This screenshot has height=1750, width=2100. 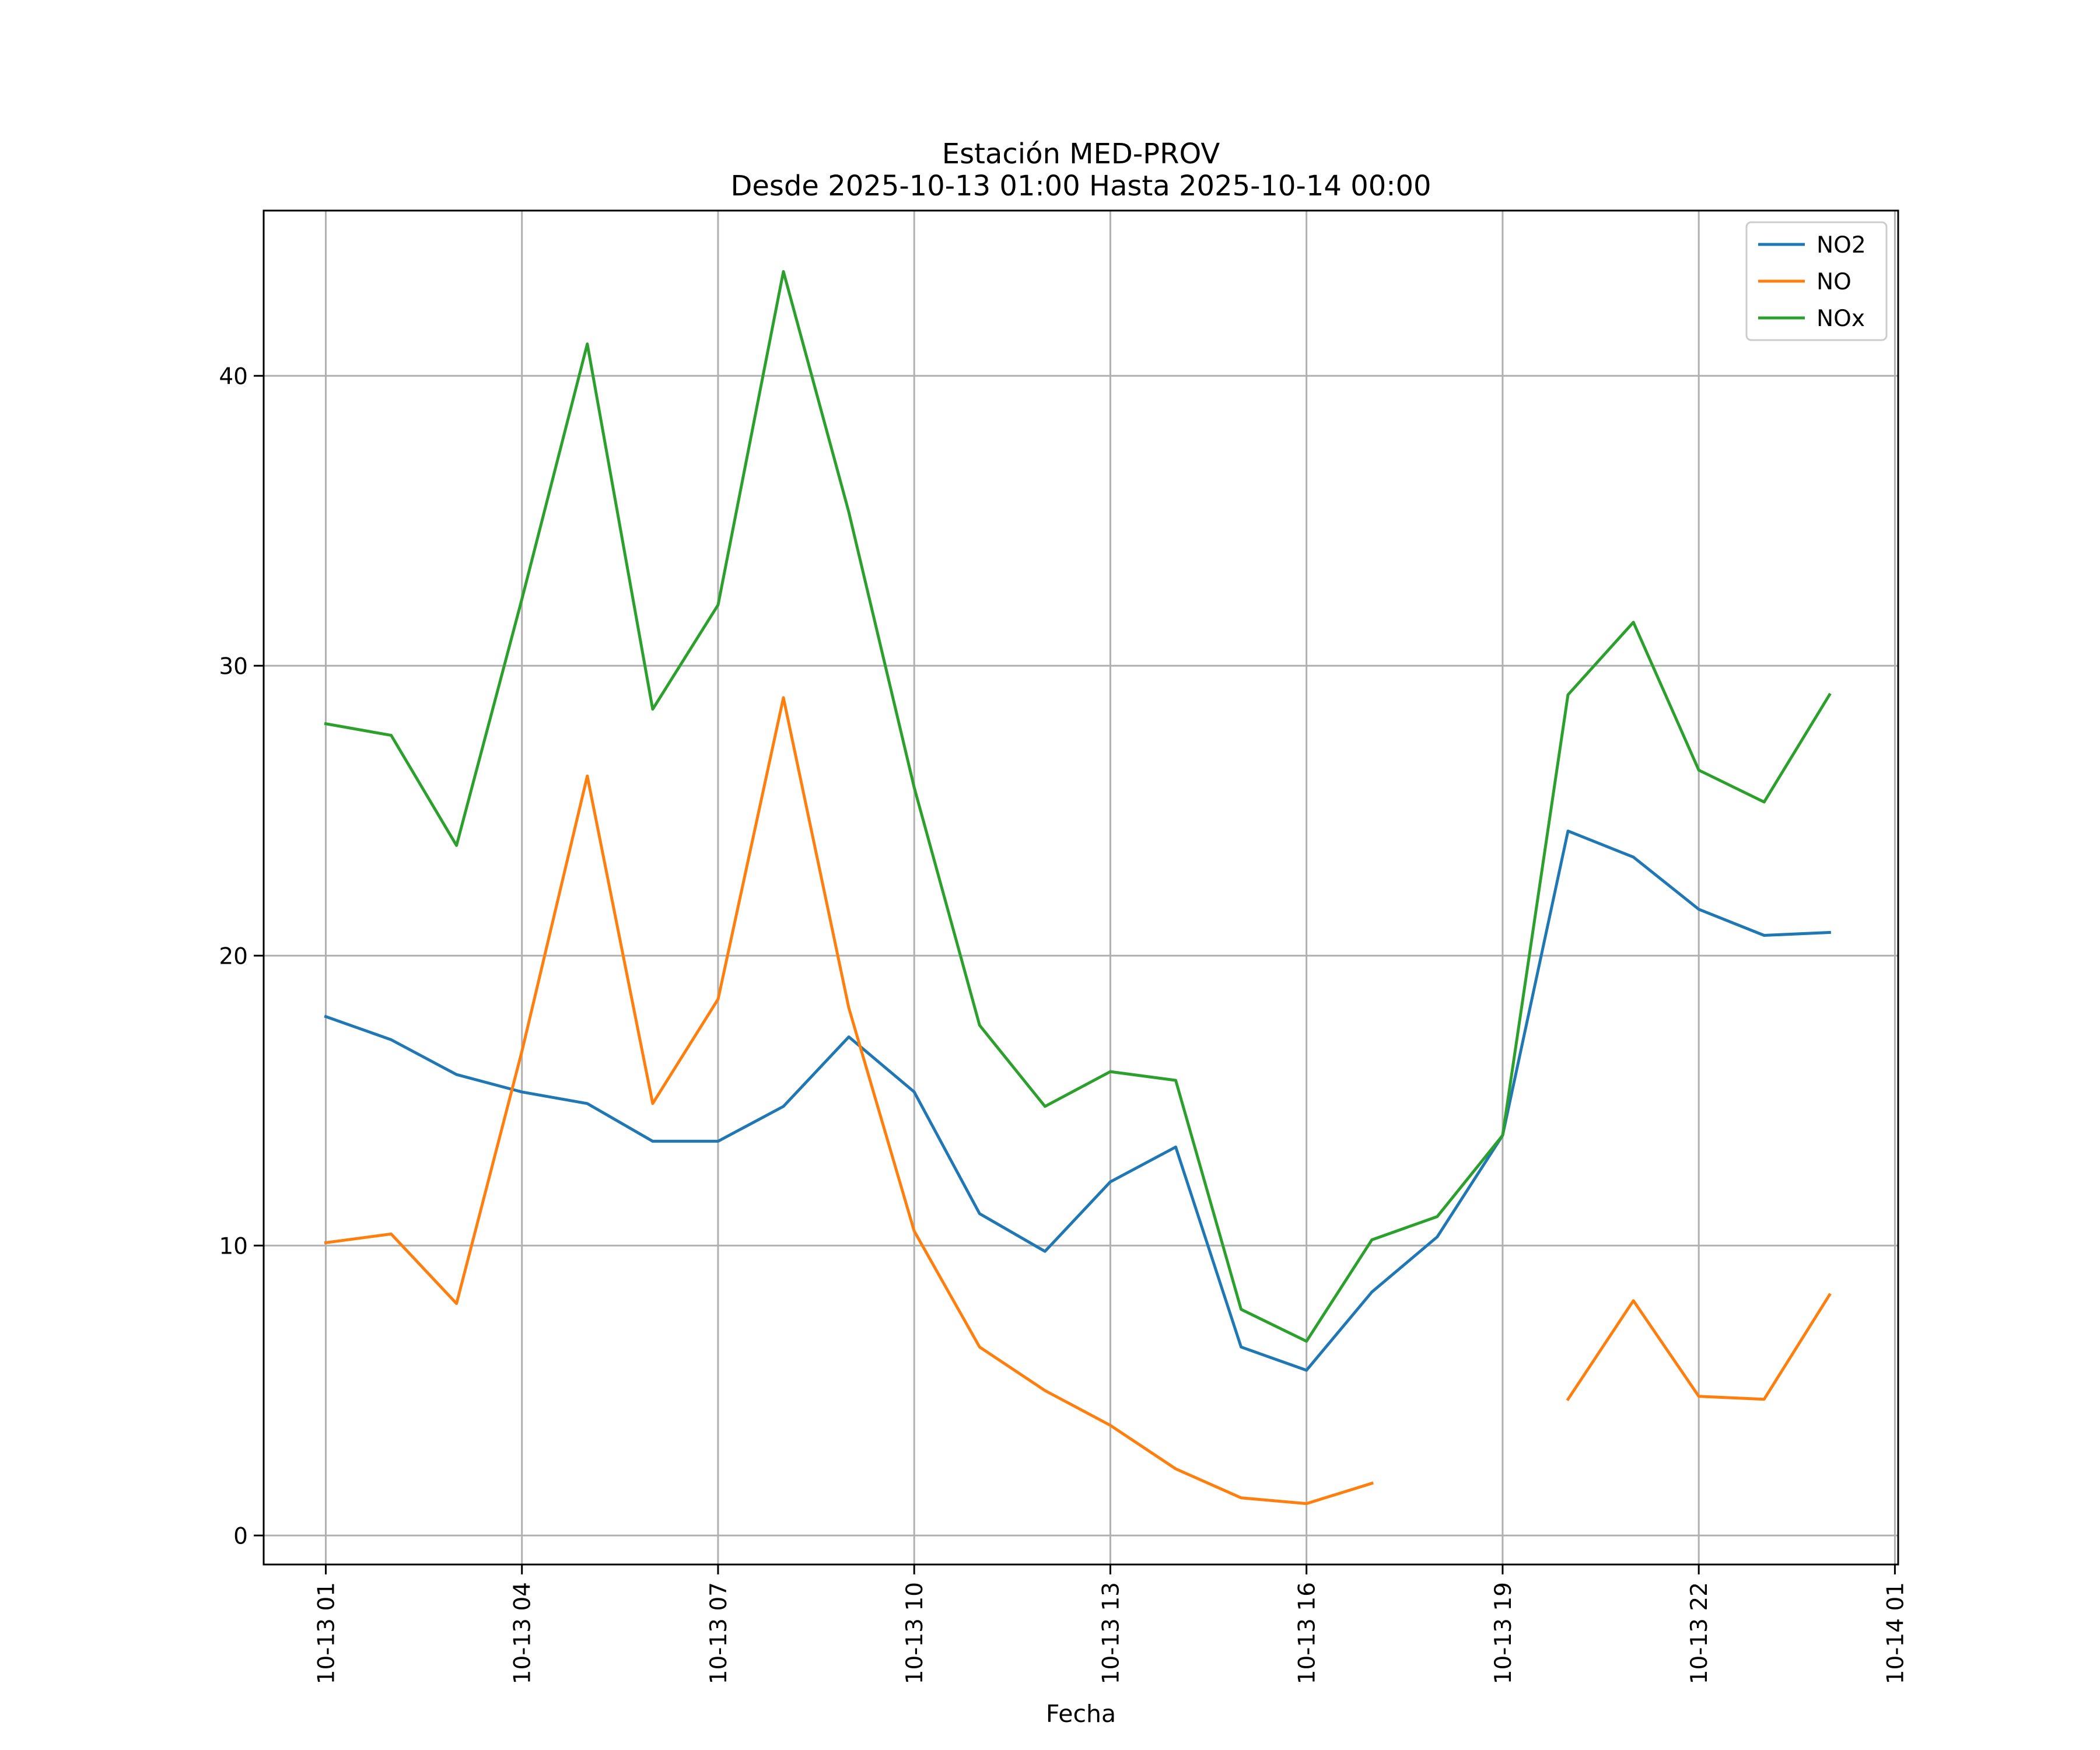 I want to click on x-tick-label: 10-13 01, so click(x=326, y=1633).